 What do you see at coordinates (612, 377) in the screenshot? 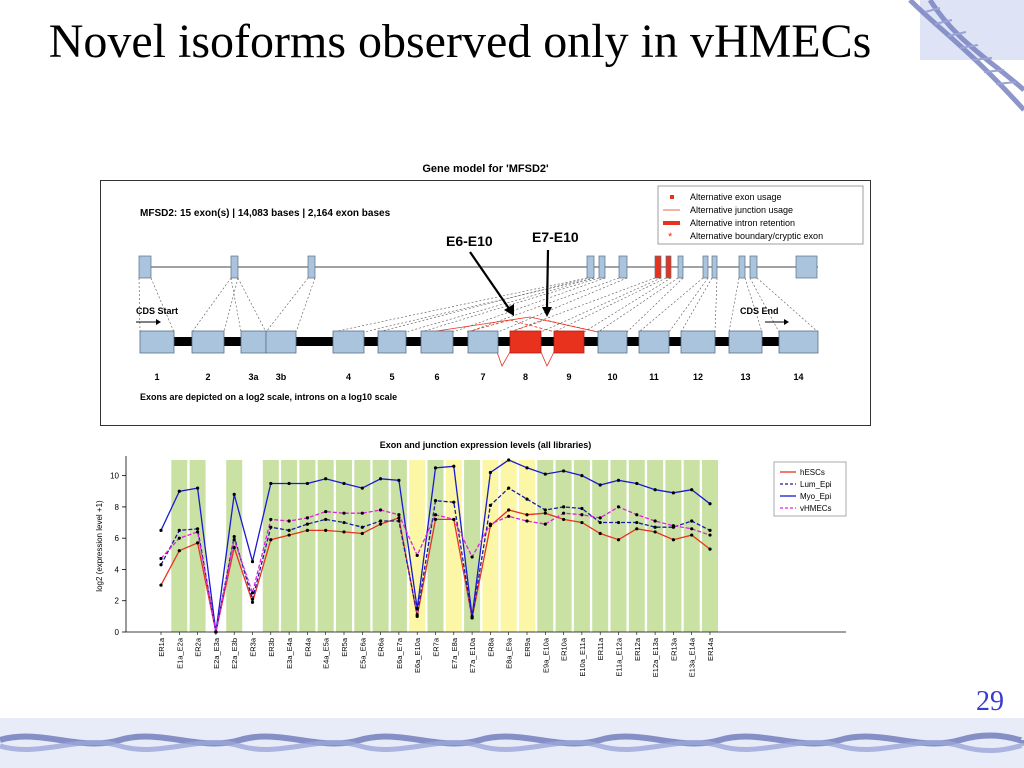
I see `exon-label: 10` at bounding box center [612, 377].